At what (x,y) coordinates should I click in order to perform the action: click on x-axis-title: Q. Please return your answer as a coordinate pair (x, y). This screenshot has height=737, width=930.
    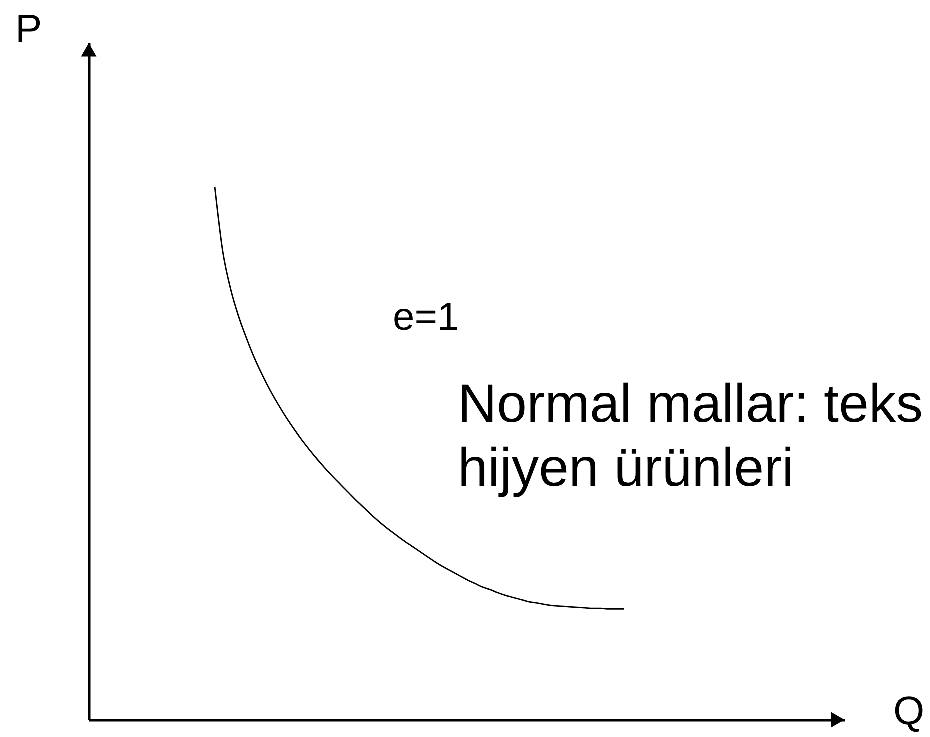
    Looking at the image, I should click on (909, 712).